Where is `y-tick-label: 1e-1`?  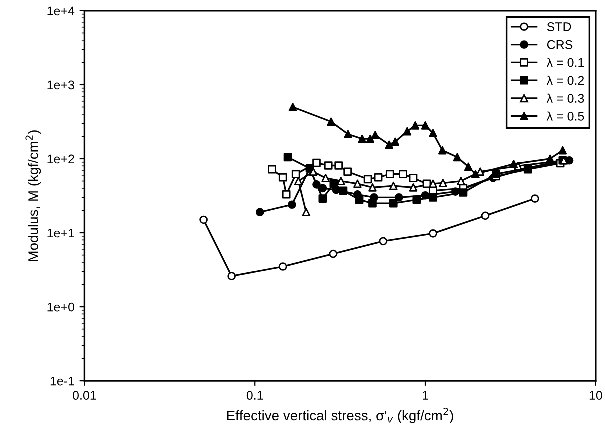
y-tick-label: 1e-1 is located at coordinates (62, 381).